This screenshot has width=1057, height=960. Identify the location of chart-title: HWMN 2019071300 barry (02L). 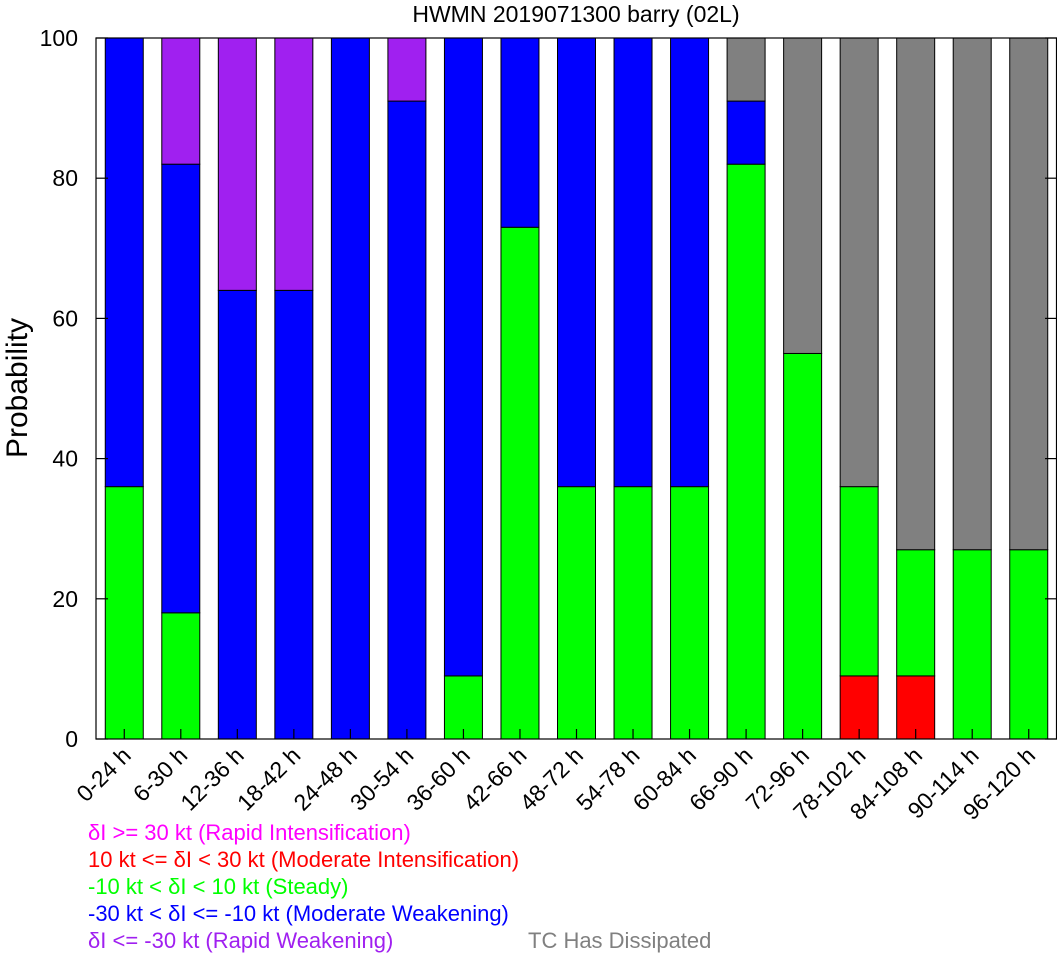
(575, 14).